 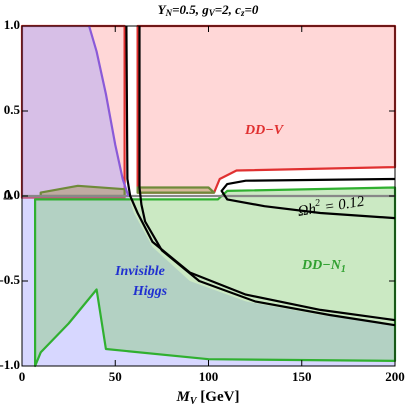 What do you see at coordinates (218, 397) in the screenshot?
I see `x-label-part: [GeV]` at bounding box center [218, 397].